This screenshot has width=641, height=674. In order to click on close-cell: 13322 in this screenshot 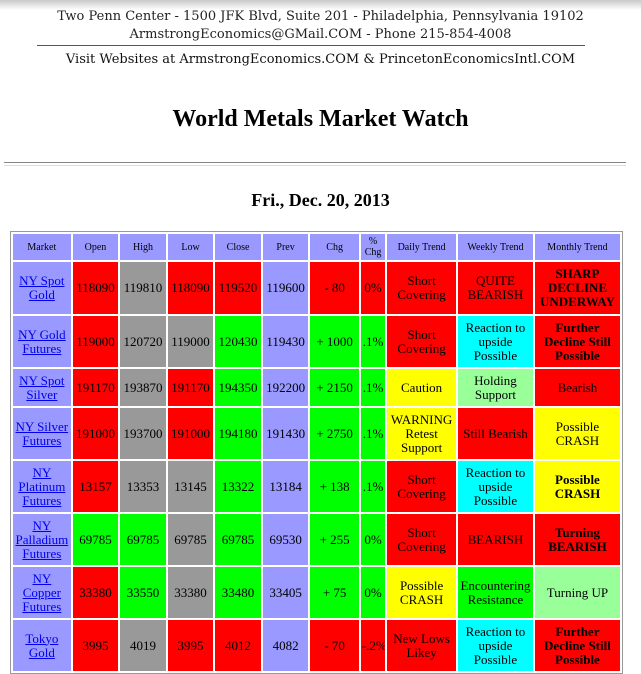, I will do `click(238, 486)`.